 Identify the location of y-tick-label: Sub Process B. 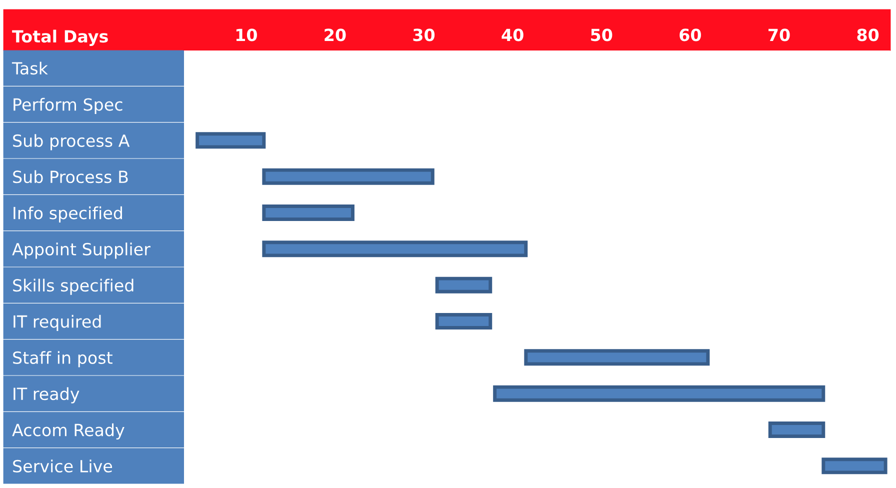
(70, 177).